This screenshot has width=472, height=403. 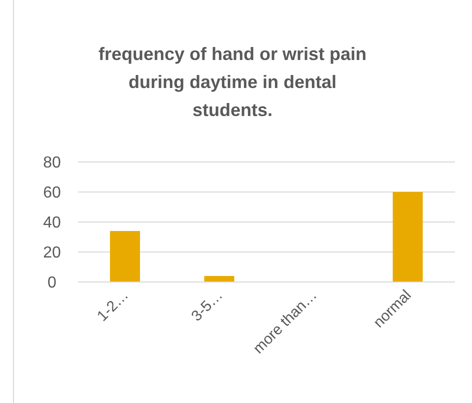 What do you see at coordinates (232, 82) in the screenshot?
I see `chart-title: frequency of hand or wrist pain during daytime in dental students.` at bounding box center [232, 82].